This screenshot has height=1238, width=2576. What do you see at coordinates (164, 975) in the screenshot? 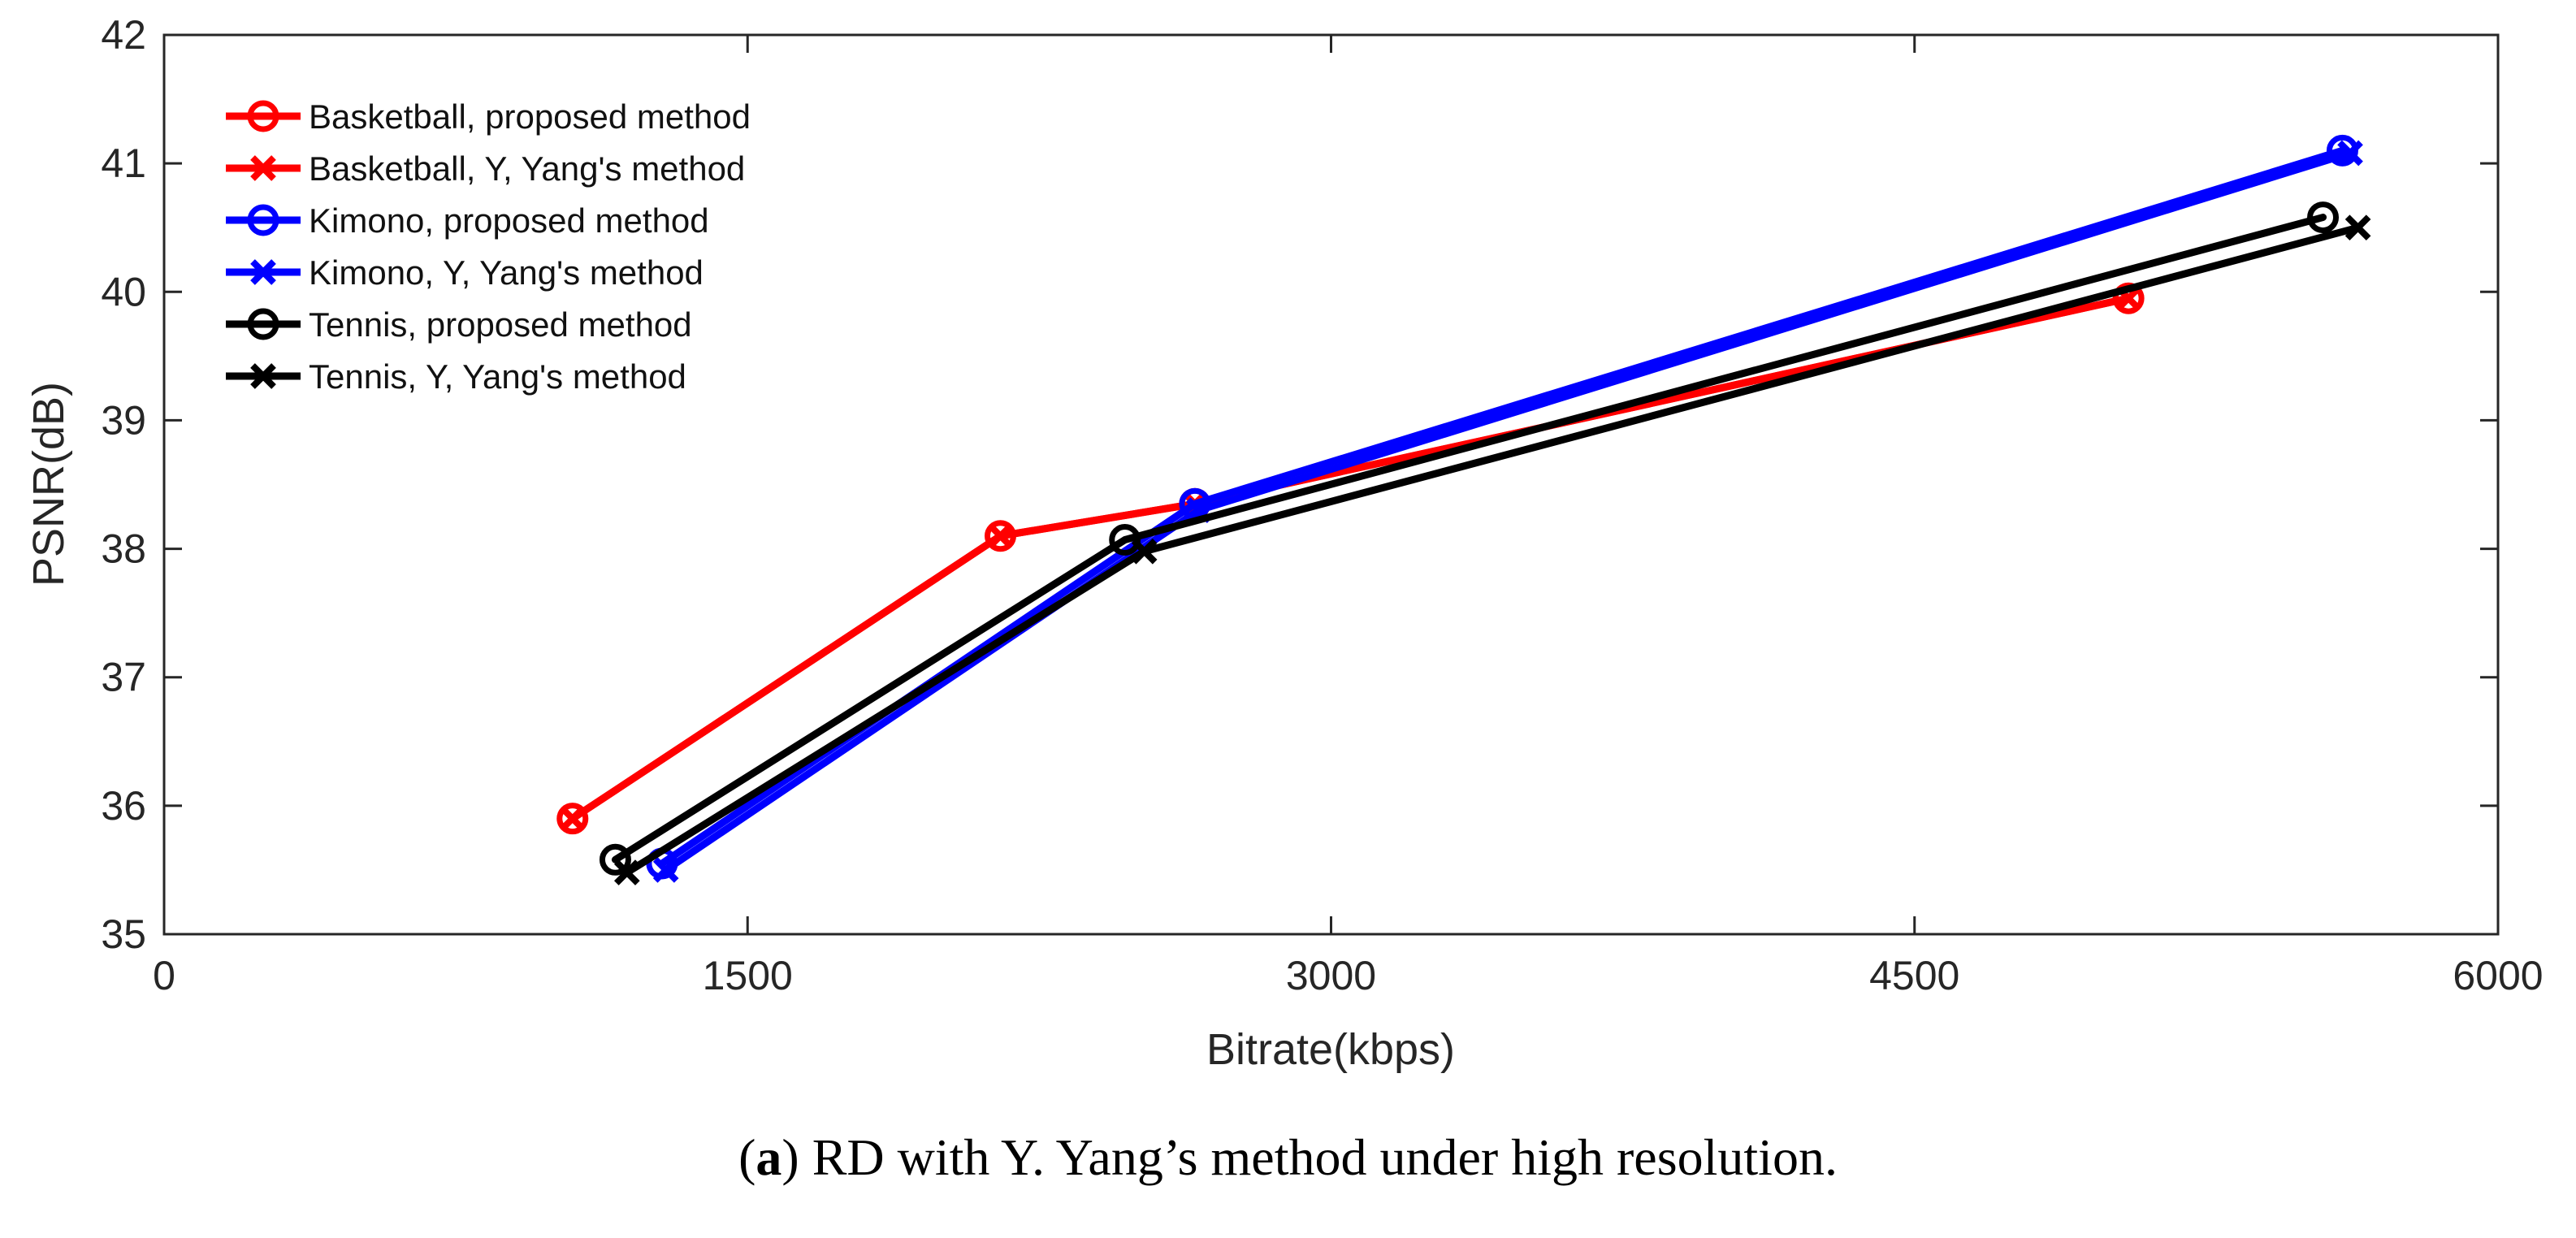
I see `x-tick-label: 0` at bounding box center [164, 975].